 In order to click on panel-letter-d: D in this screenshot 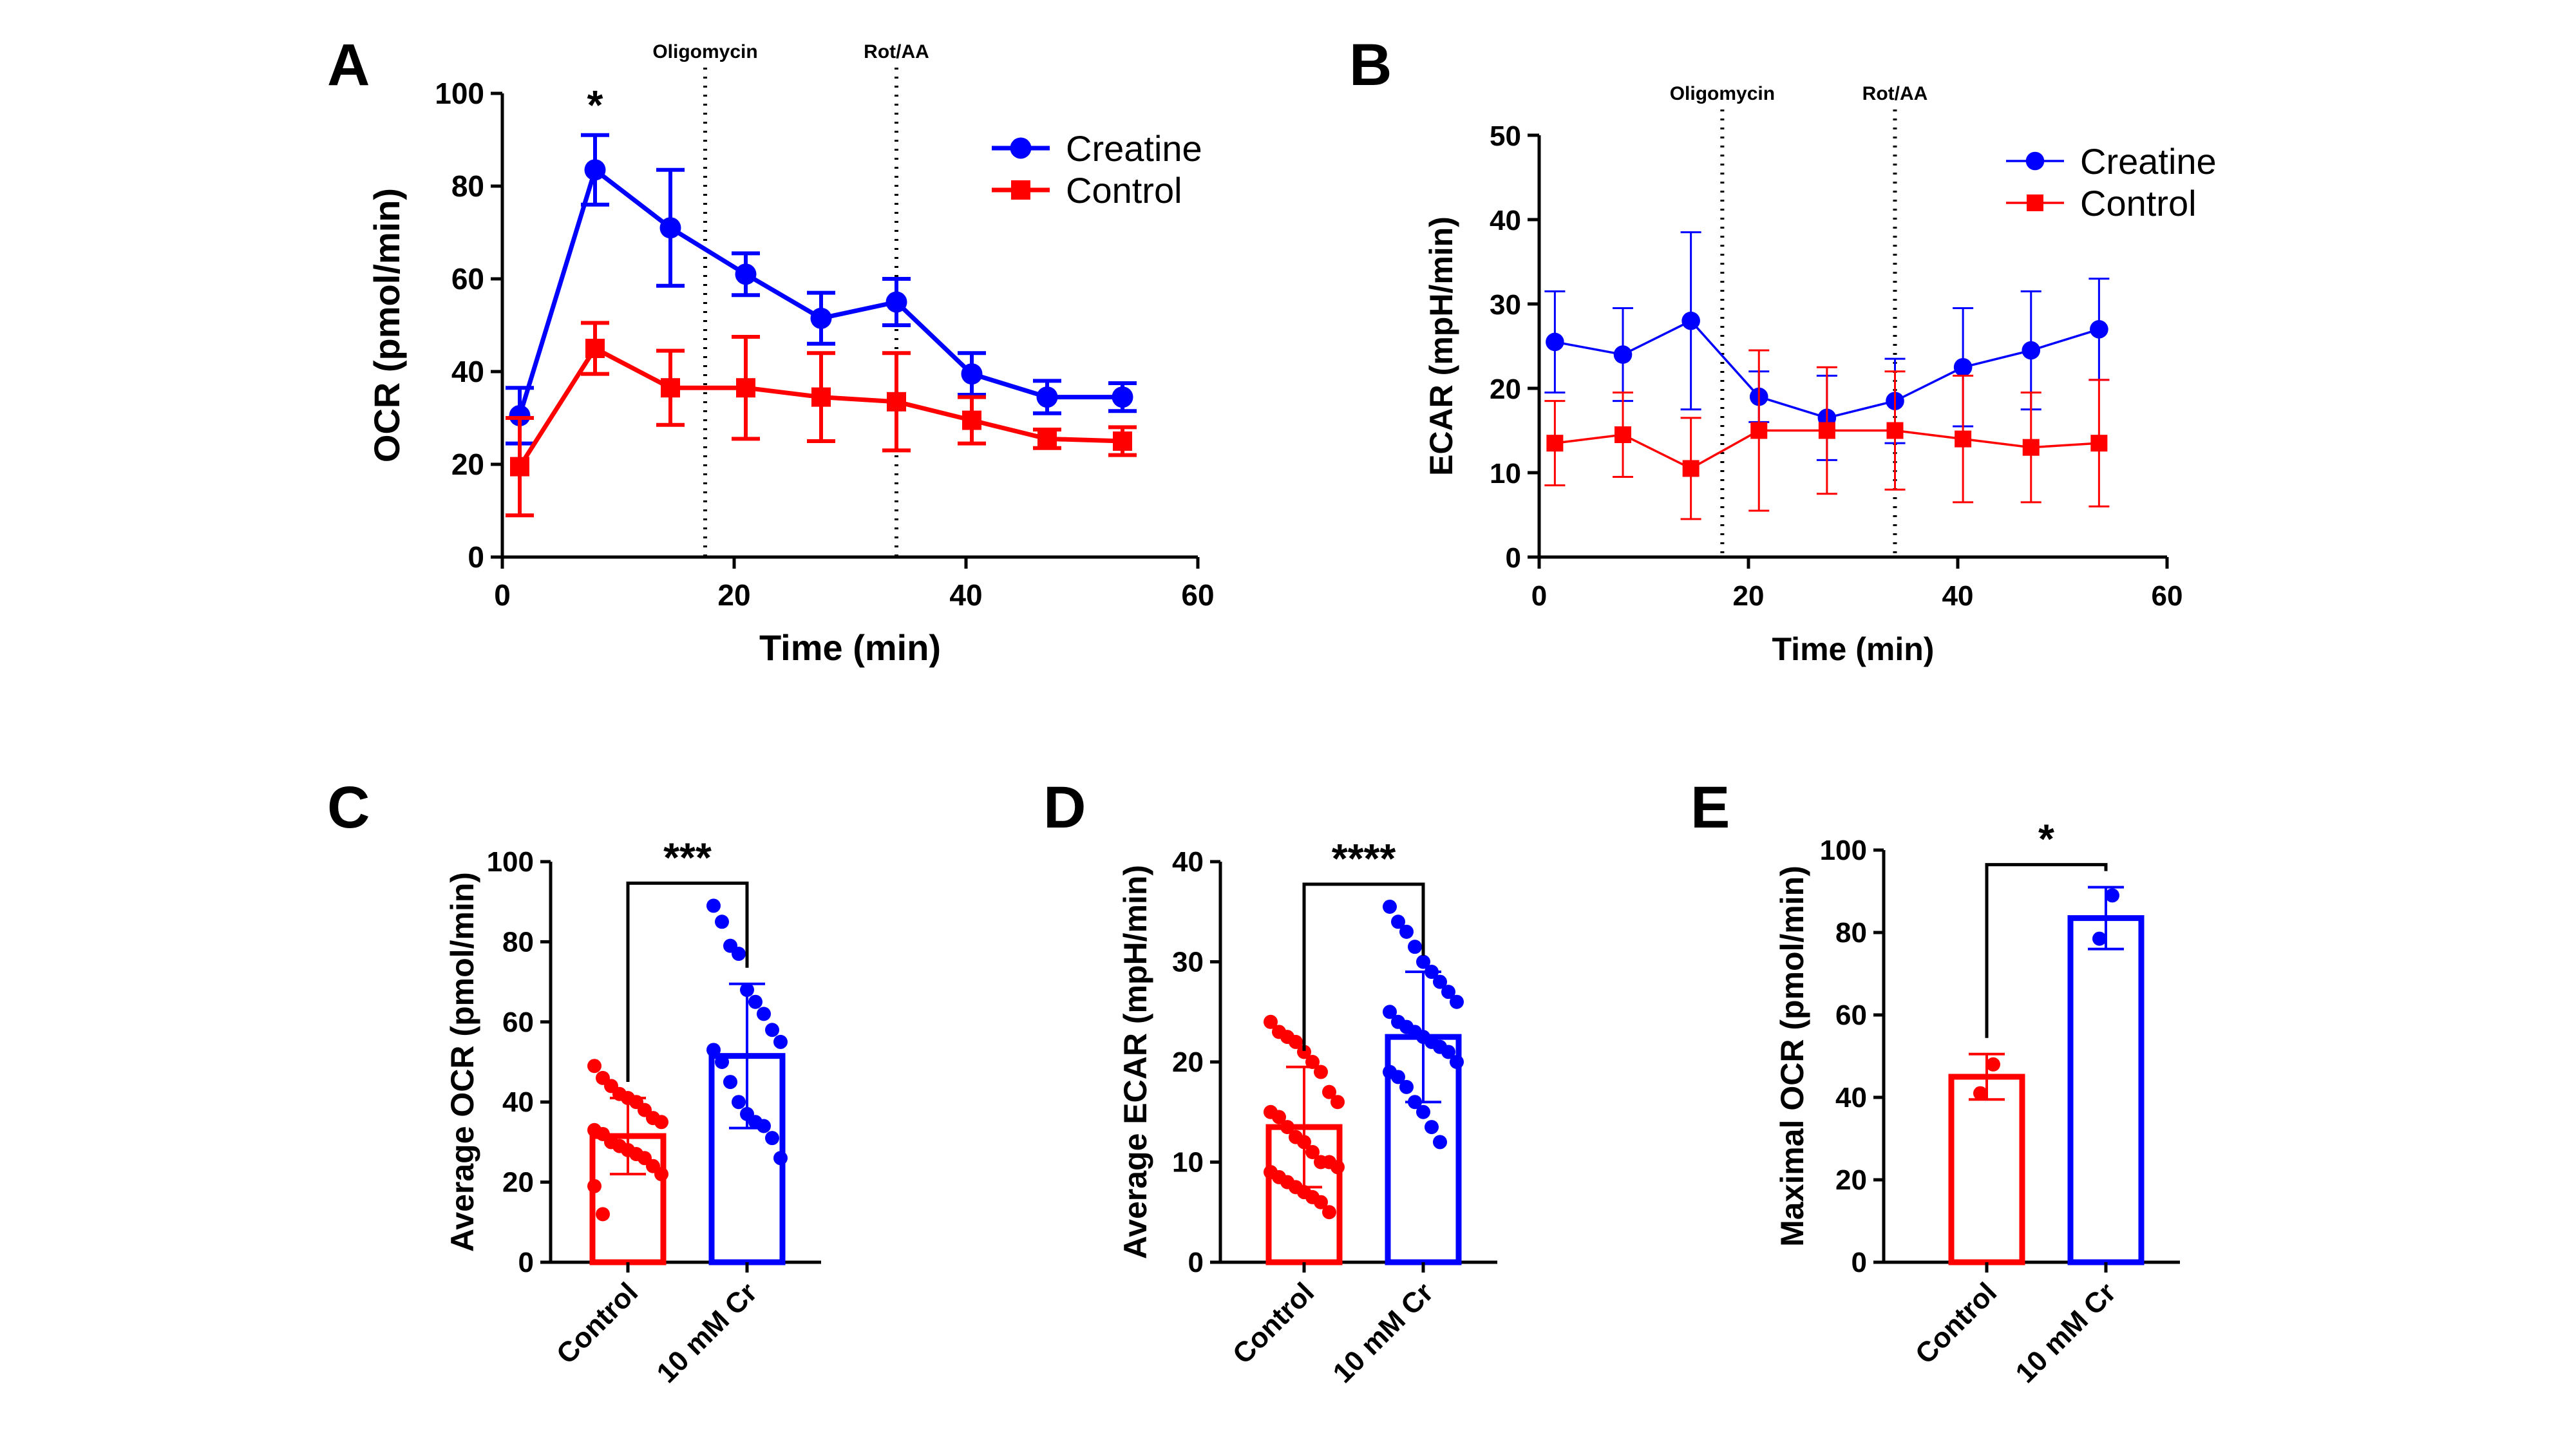, I will do `click(1064, 808)`.